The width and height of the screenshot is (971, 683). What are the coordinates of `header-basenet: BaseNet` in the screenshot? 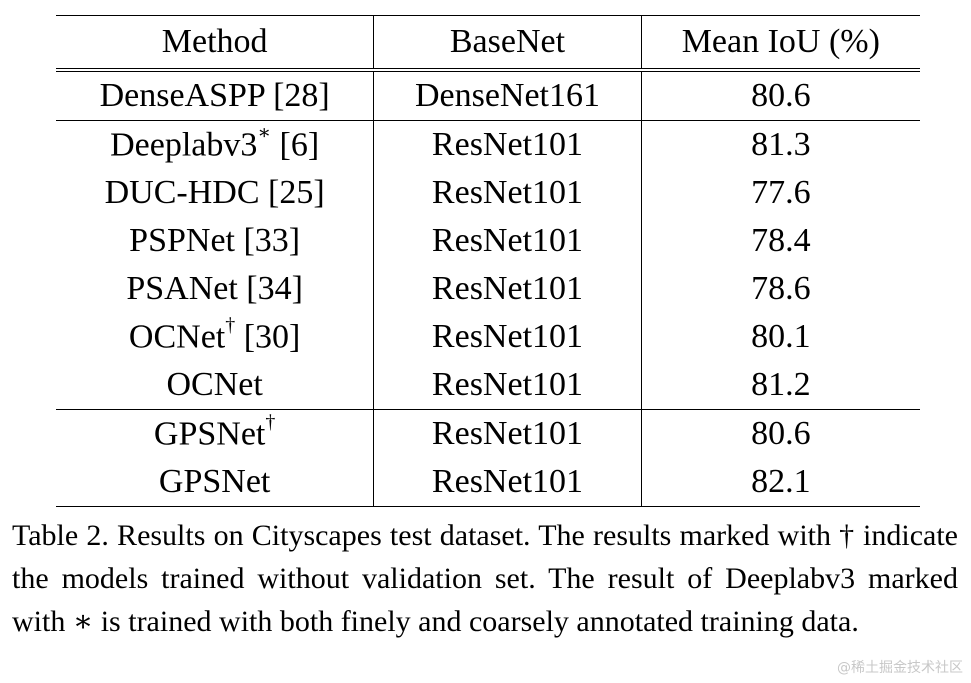 It's located at (507, 42).